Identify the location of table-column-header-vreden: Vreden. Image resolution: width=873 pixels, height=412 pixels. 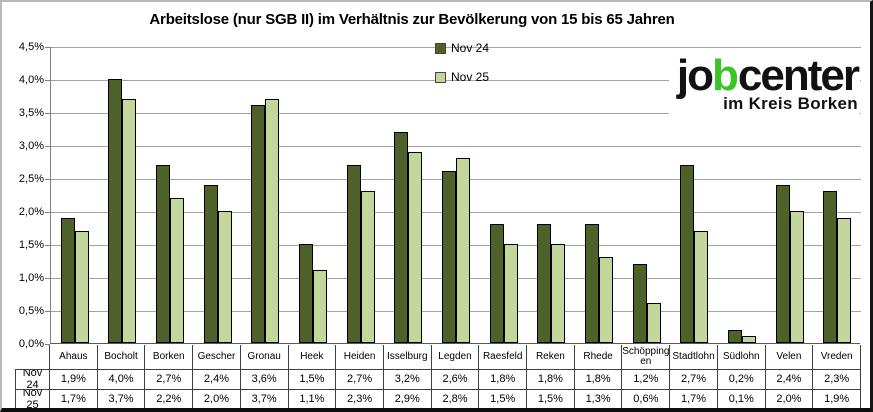
(837, 357).